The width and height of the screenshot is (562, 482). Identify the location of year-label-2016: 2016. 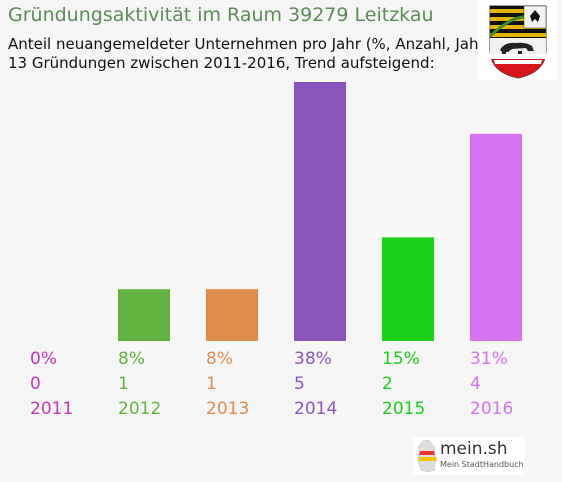
(491, 409).